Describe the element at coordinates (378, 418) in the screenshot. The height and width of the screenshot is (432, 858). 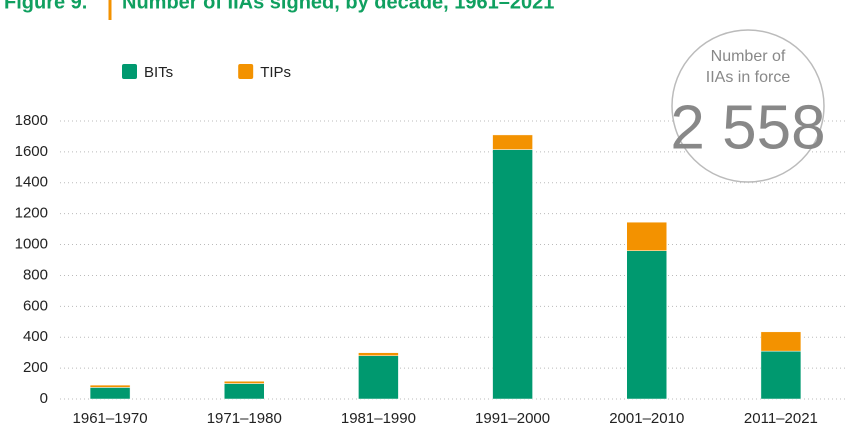
I see `x-tick-label: 1981–1990` at that location.